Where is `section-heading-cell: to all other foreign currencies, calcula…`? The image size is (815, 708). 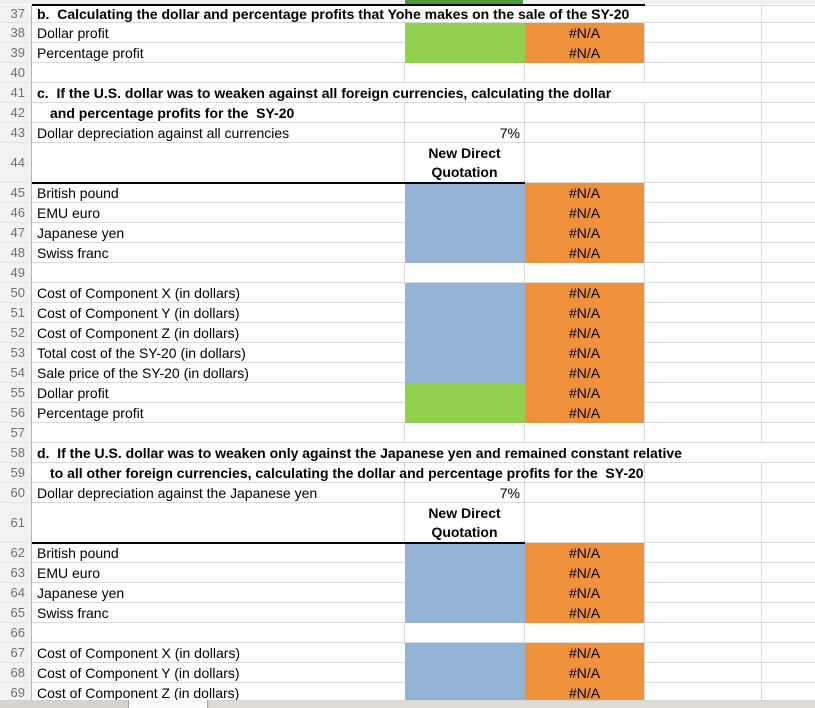 section-heading-cell: to all other foreign currencies, calcula… is located at coordinates (338, 473).